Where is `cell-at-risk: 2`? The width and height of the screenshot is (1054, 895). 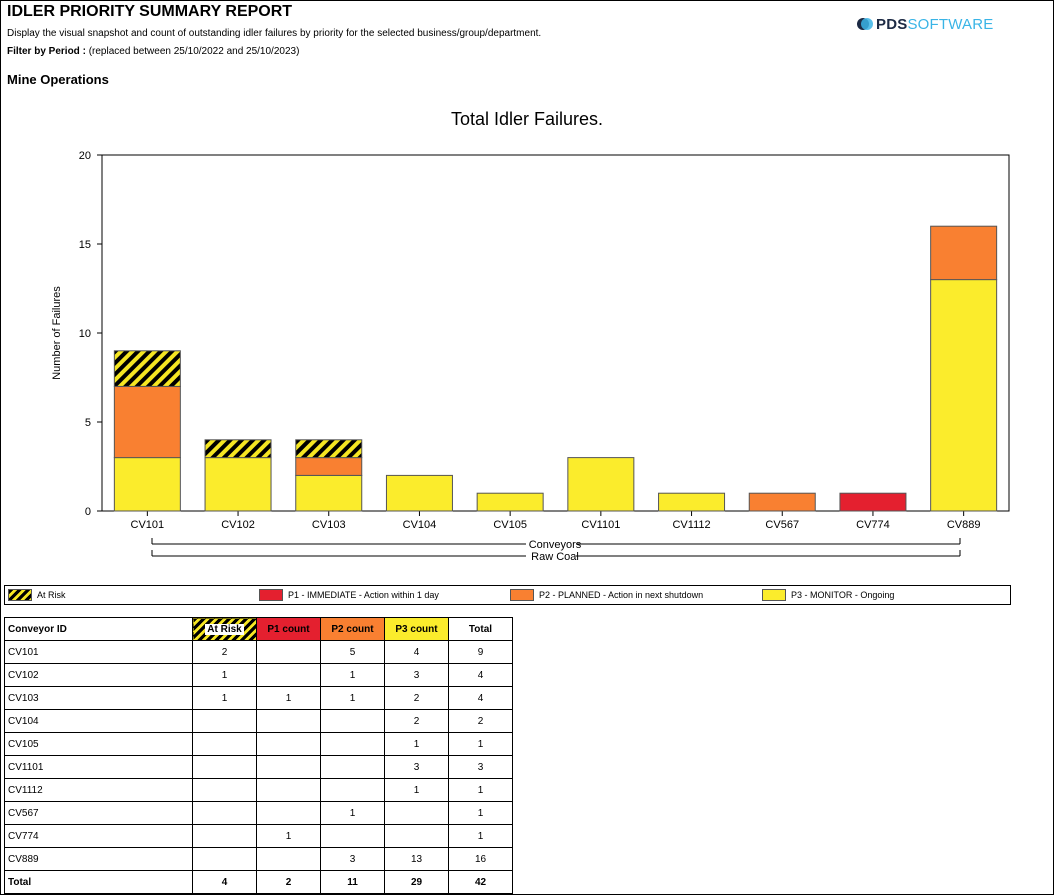
cell-at-risk: 2 is located at coordinates (224, 652).